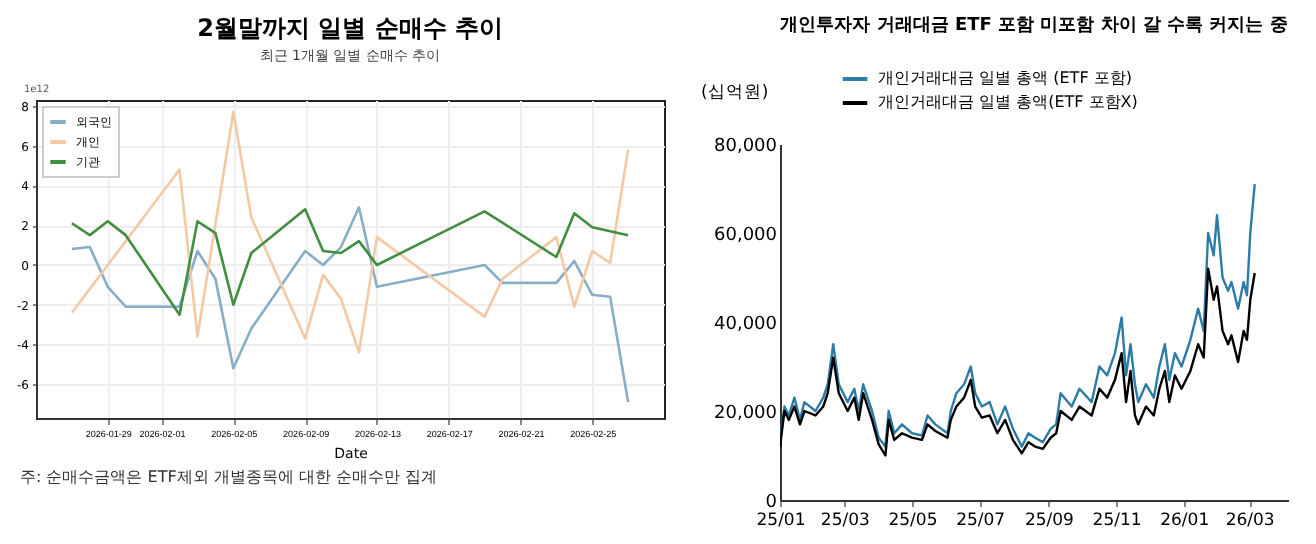 This screenshot has height=544, width=1316. Describe the element at coordinates (229, 478) in the screenshot. I see `text: 주: 순매수금액은 ETF제외 개별종목에 대한 순매수만 집계` at that location.